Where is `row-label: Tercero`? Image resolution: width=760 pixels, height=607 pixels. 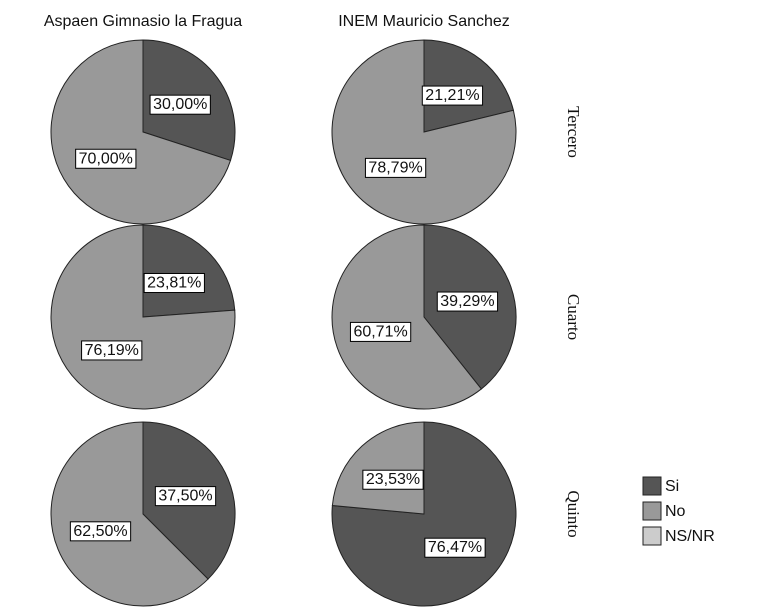 row-label: Tercero is located at coordinates (573, 132).